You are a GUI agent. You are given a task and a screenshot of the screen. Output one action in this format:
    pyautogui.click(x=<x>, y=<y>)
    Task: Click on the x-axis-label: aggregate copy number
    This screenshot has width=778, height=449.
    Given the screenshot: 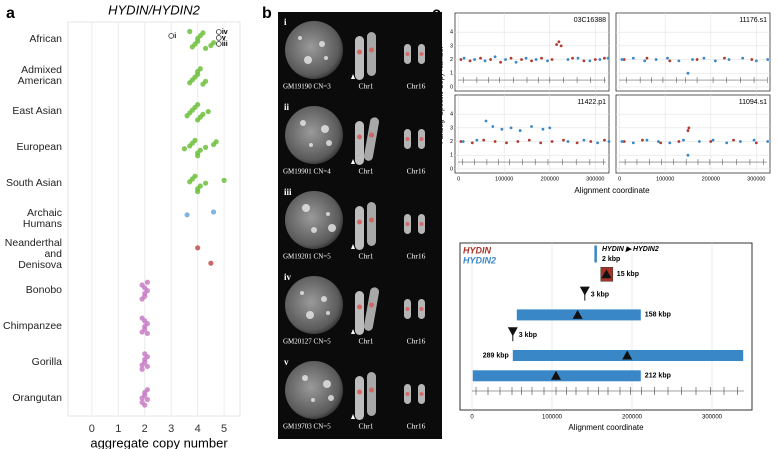 What is the action you would take?
    pyautogui.click(x=159, y=442)
    